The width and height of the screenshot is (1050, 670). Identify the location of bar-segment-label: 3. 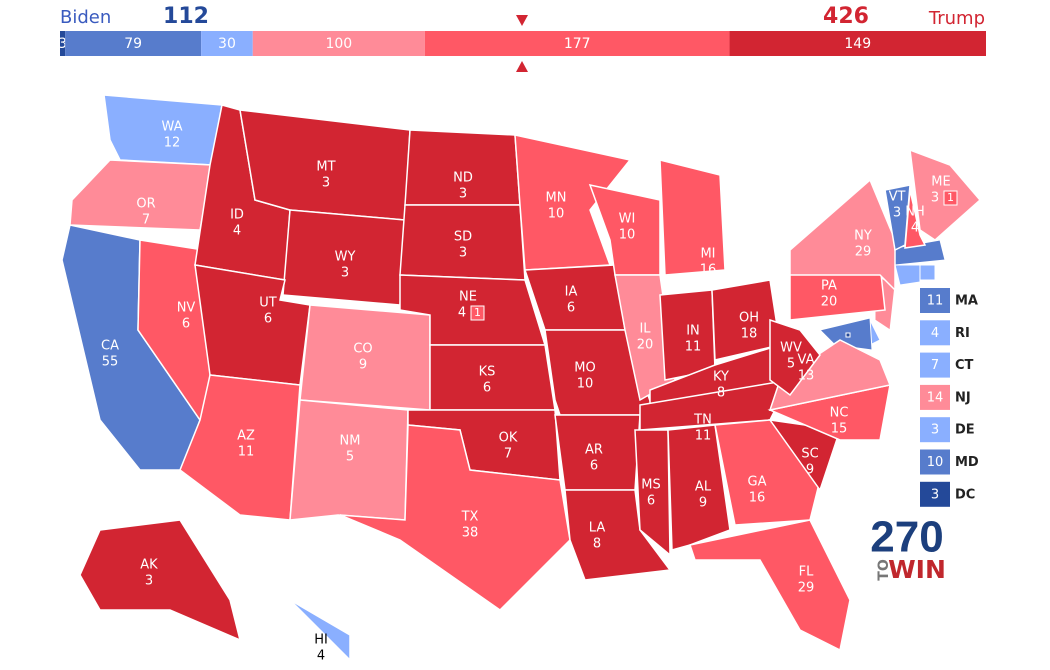
(62, 44).